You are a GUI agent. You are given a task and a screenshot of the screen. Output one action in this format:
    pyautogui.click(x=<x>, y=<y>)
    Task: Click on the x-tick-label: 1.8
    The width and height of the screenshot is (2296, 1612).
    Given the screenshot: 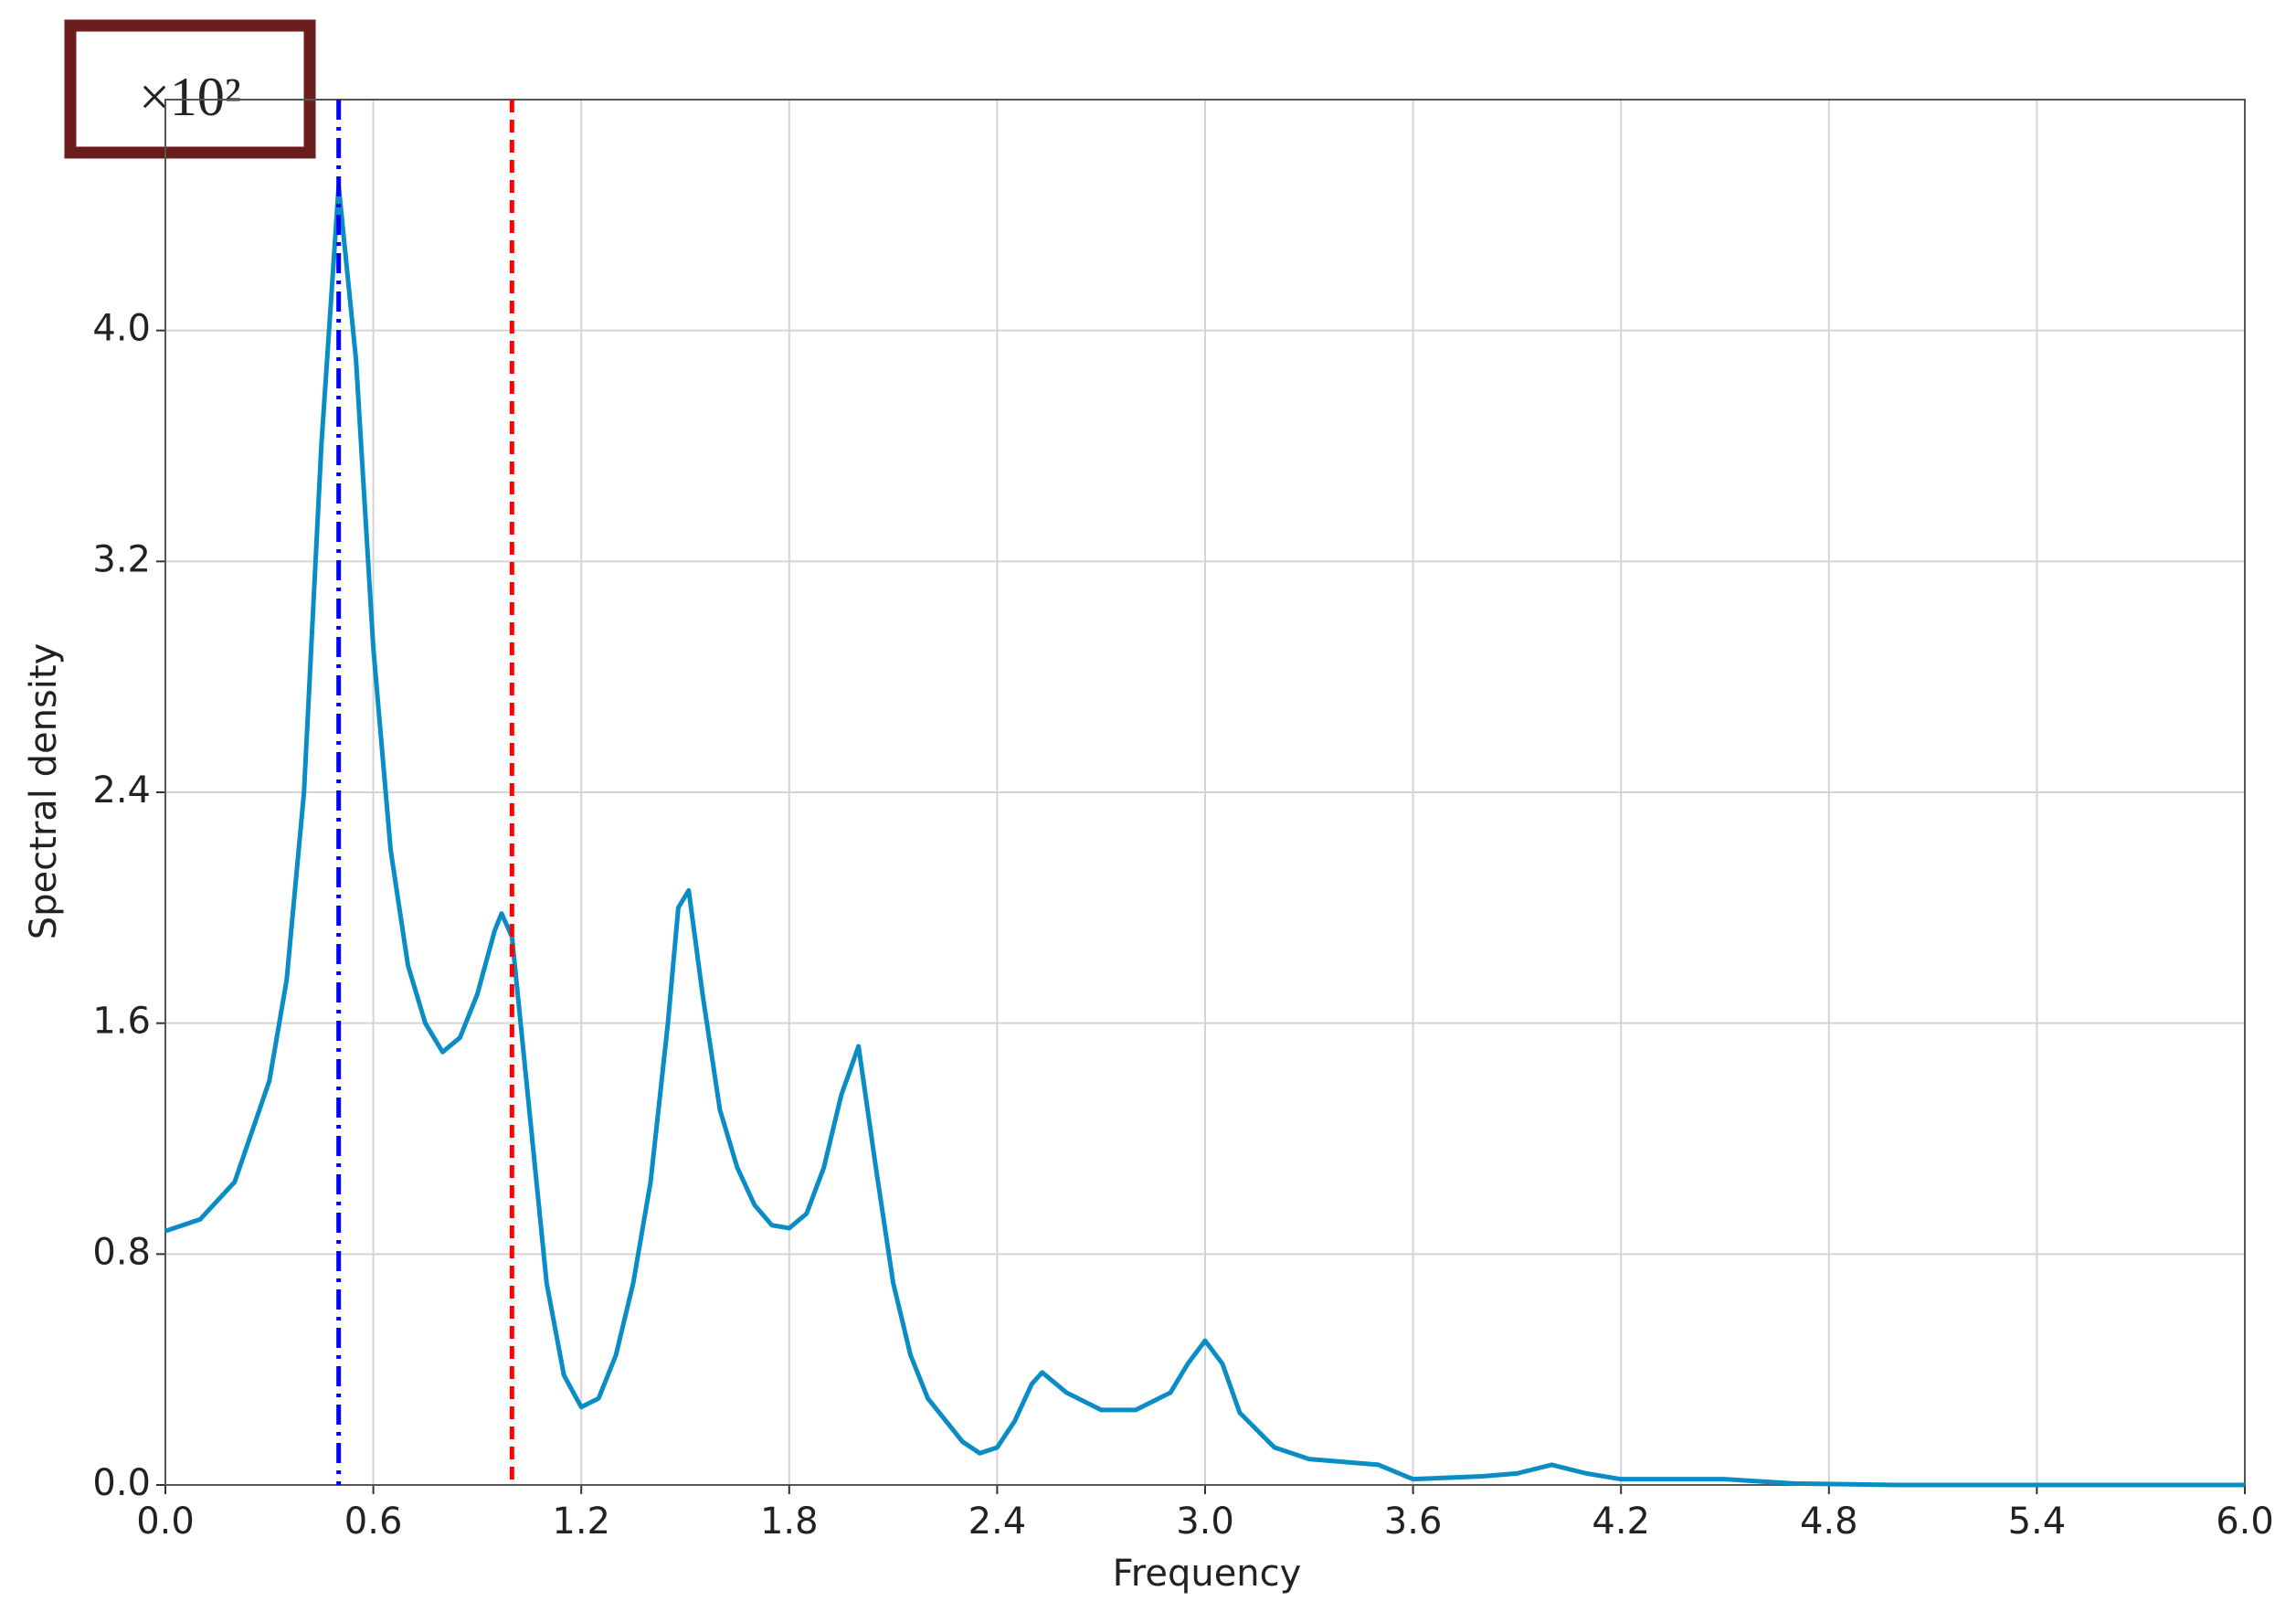 What is the action you would take?
    pyautogui.click(x=789, y=1522)
    